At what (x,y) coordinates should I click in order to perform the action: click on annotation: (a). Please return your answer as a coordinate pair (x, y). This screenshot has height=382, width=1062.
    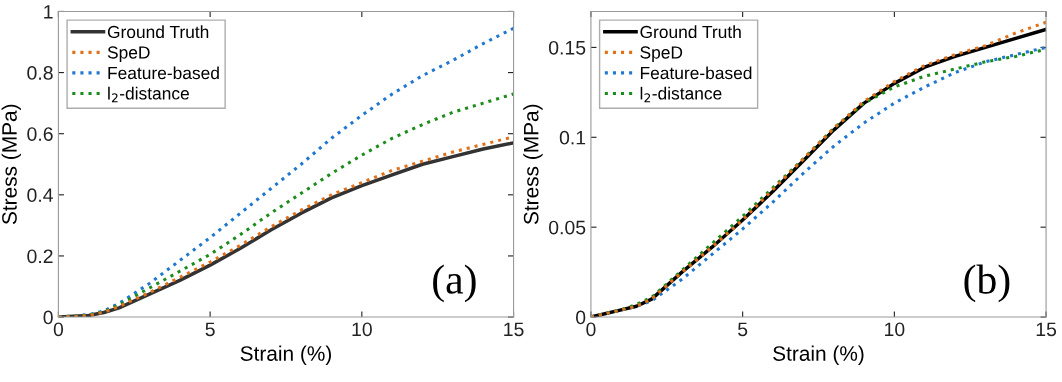
    Looking at the image, I should click on (454, 283).